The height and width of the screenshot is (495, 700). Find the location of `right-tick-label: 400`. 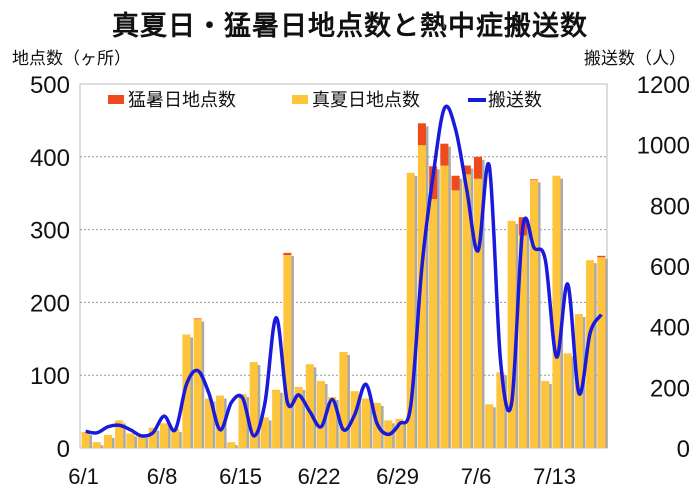

right-tick-label: 400 is located at coordinates (670, 328).